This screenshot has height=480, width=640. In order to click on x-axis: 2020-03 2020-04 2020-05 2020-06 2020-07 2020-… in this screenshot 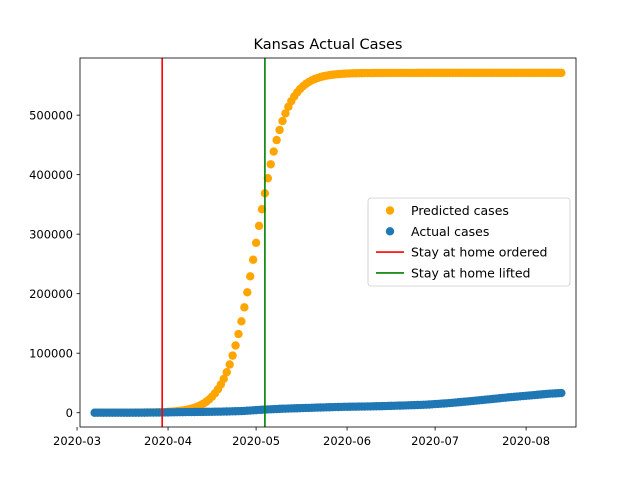, I will do `click(301, 437)`.